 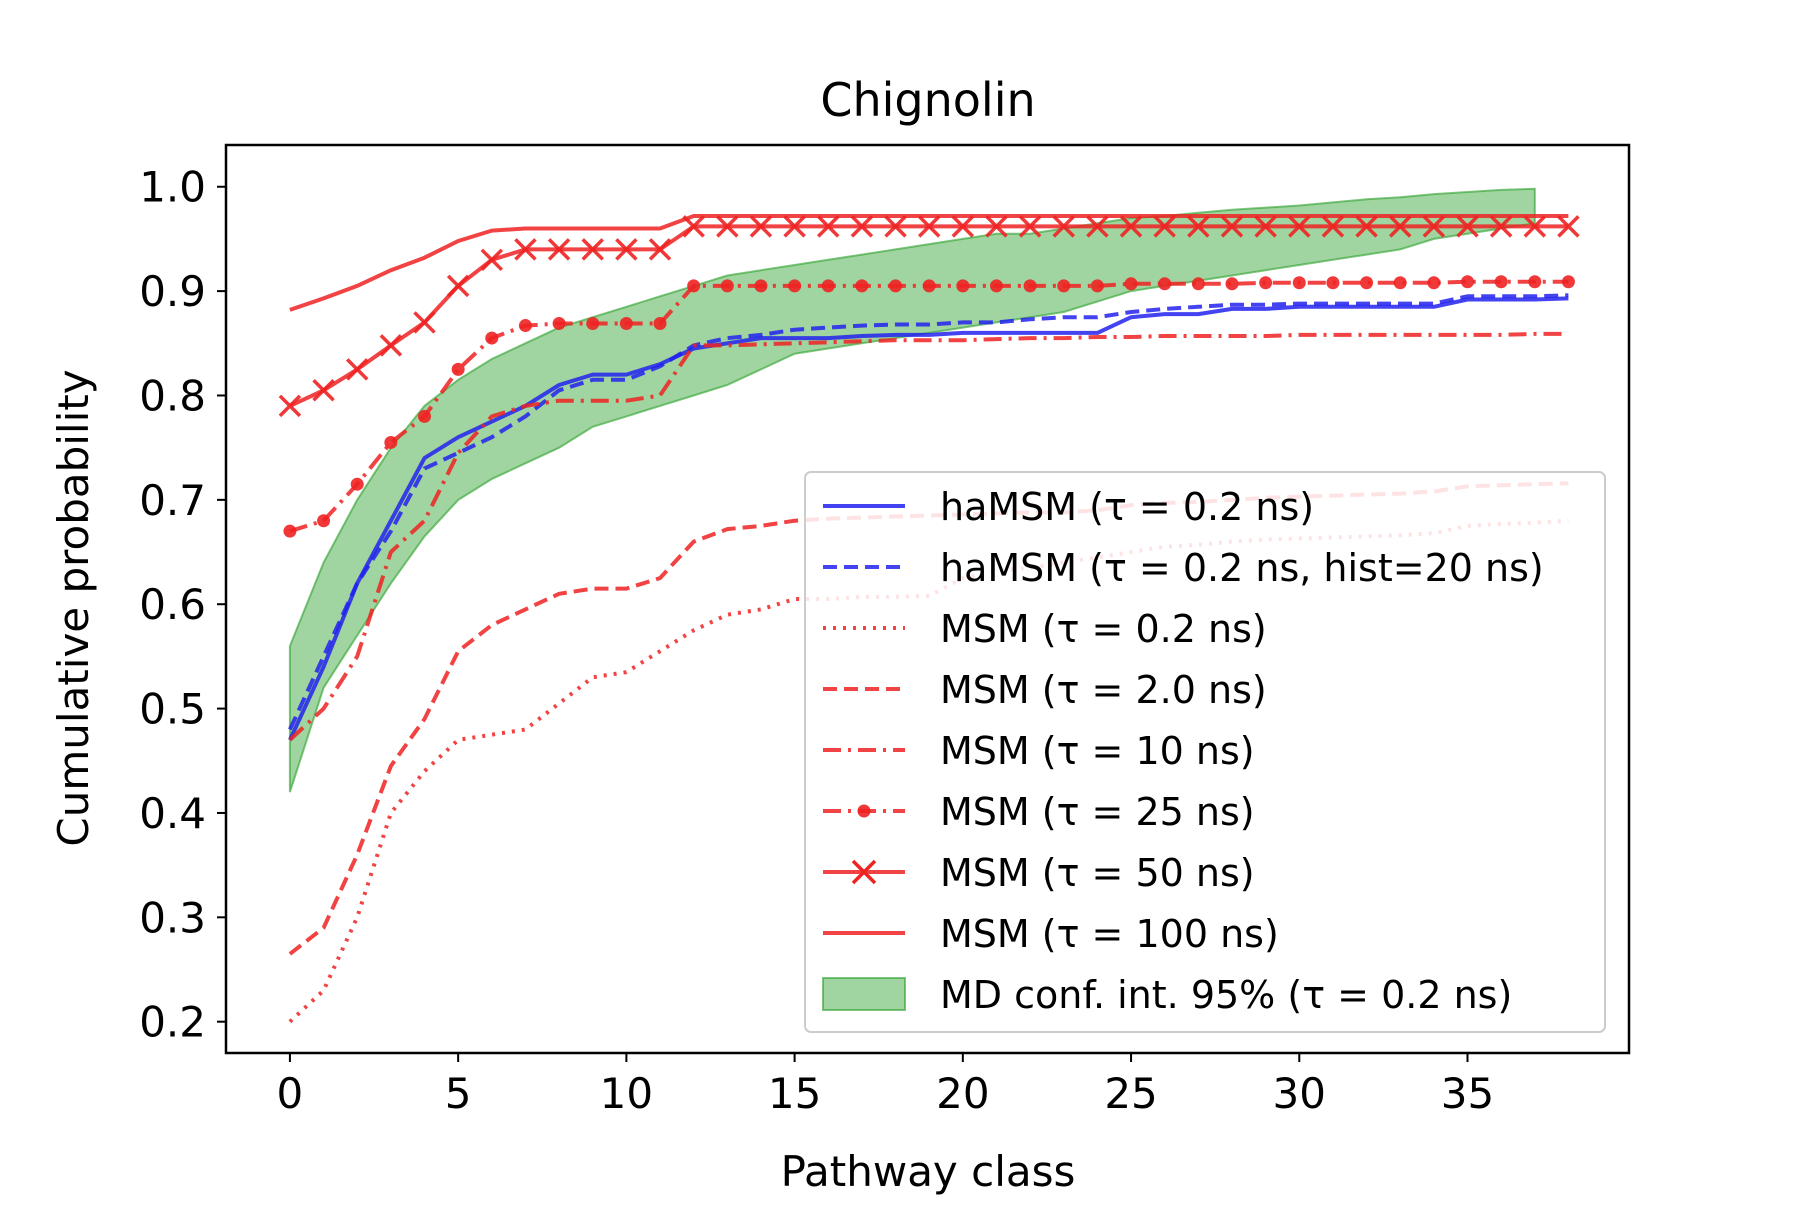 What do you see at coordinates (1097, 751) in the screenshot?
I see `legend-label: MSM (τ = 10 ns)` at bounding box center [1097, 751].